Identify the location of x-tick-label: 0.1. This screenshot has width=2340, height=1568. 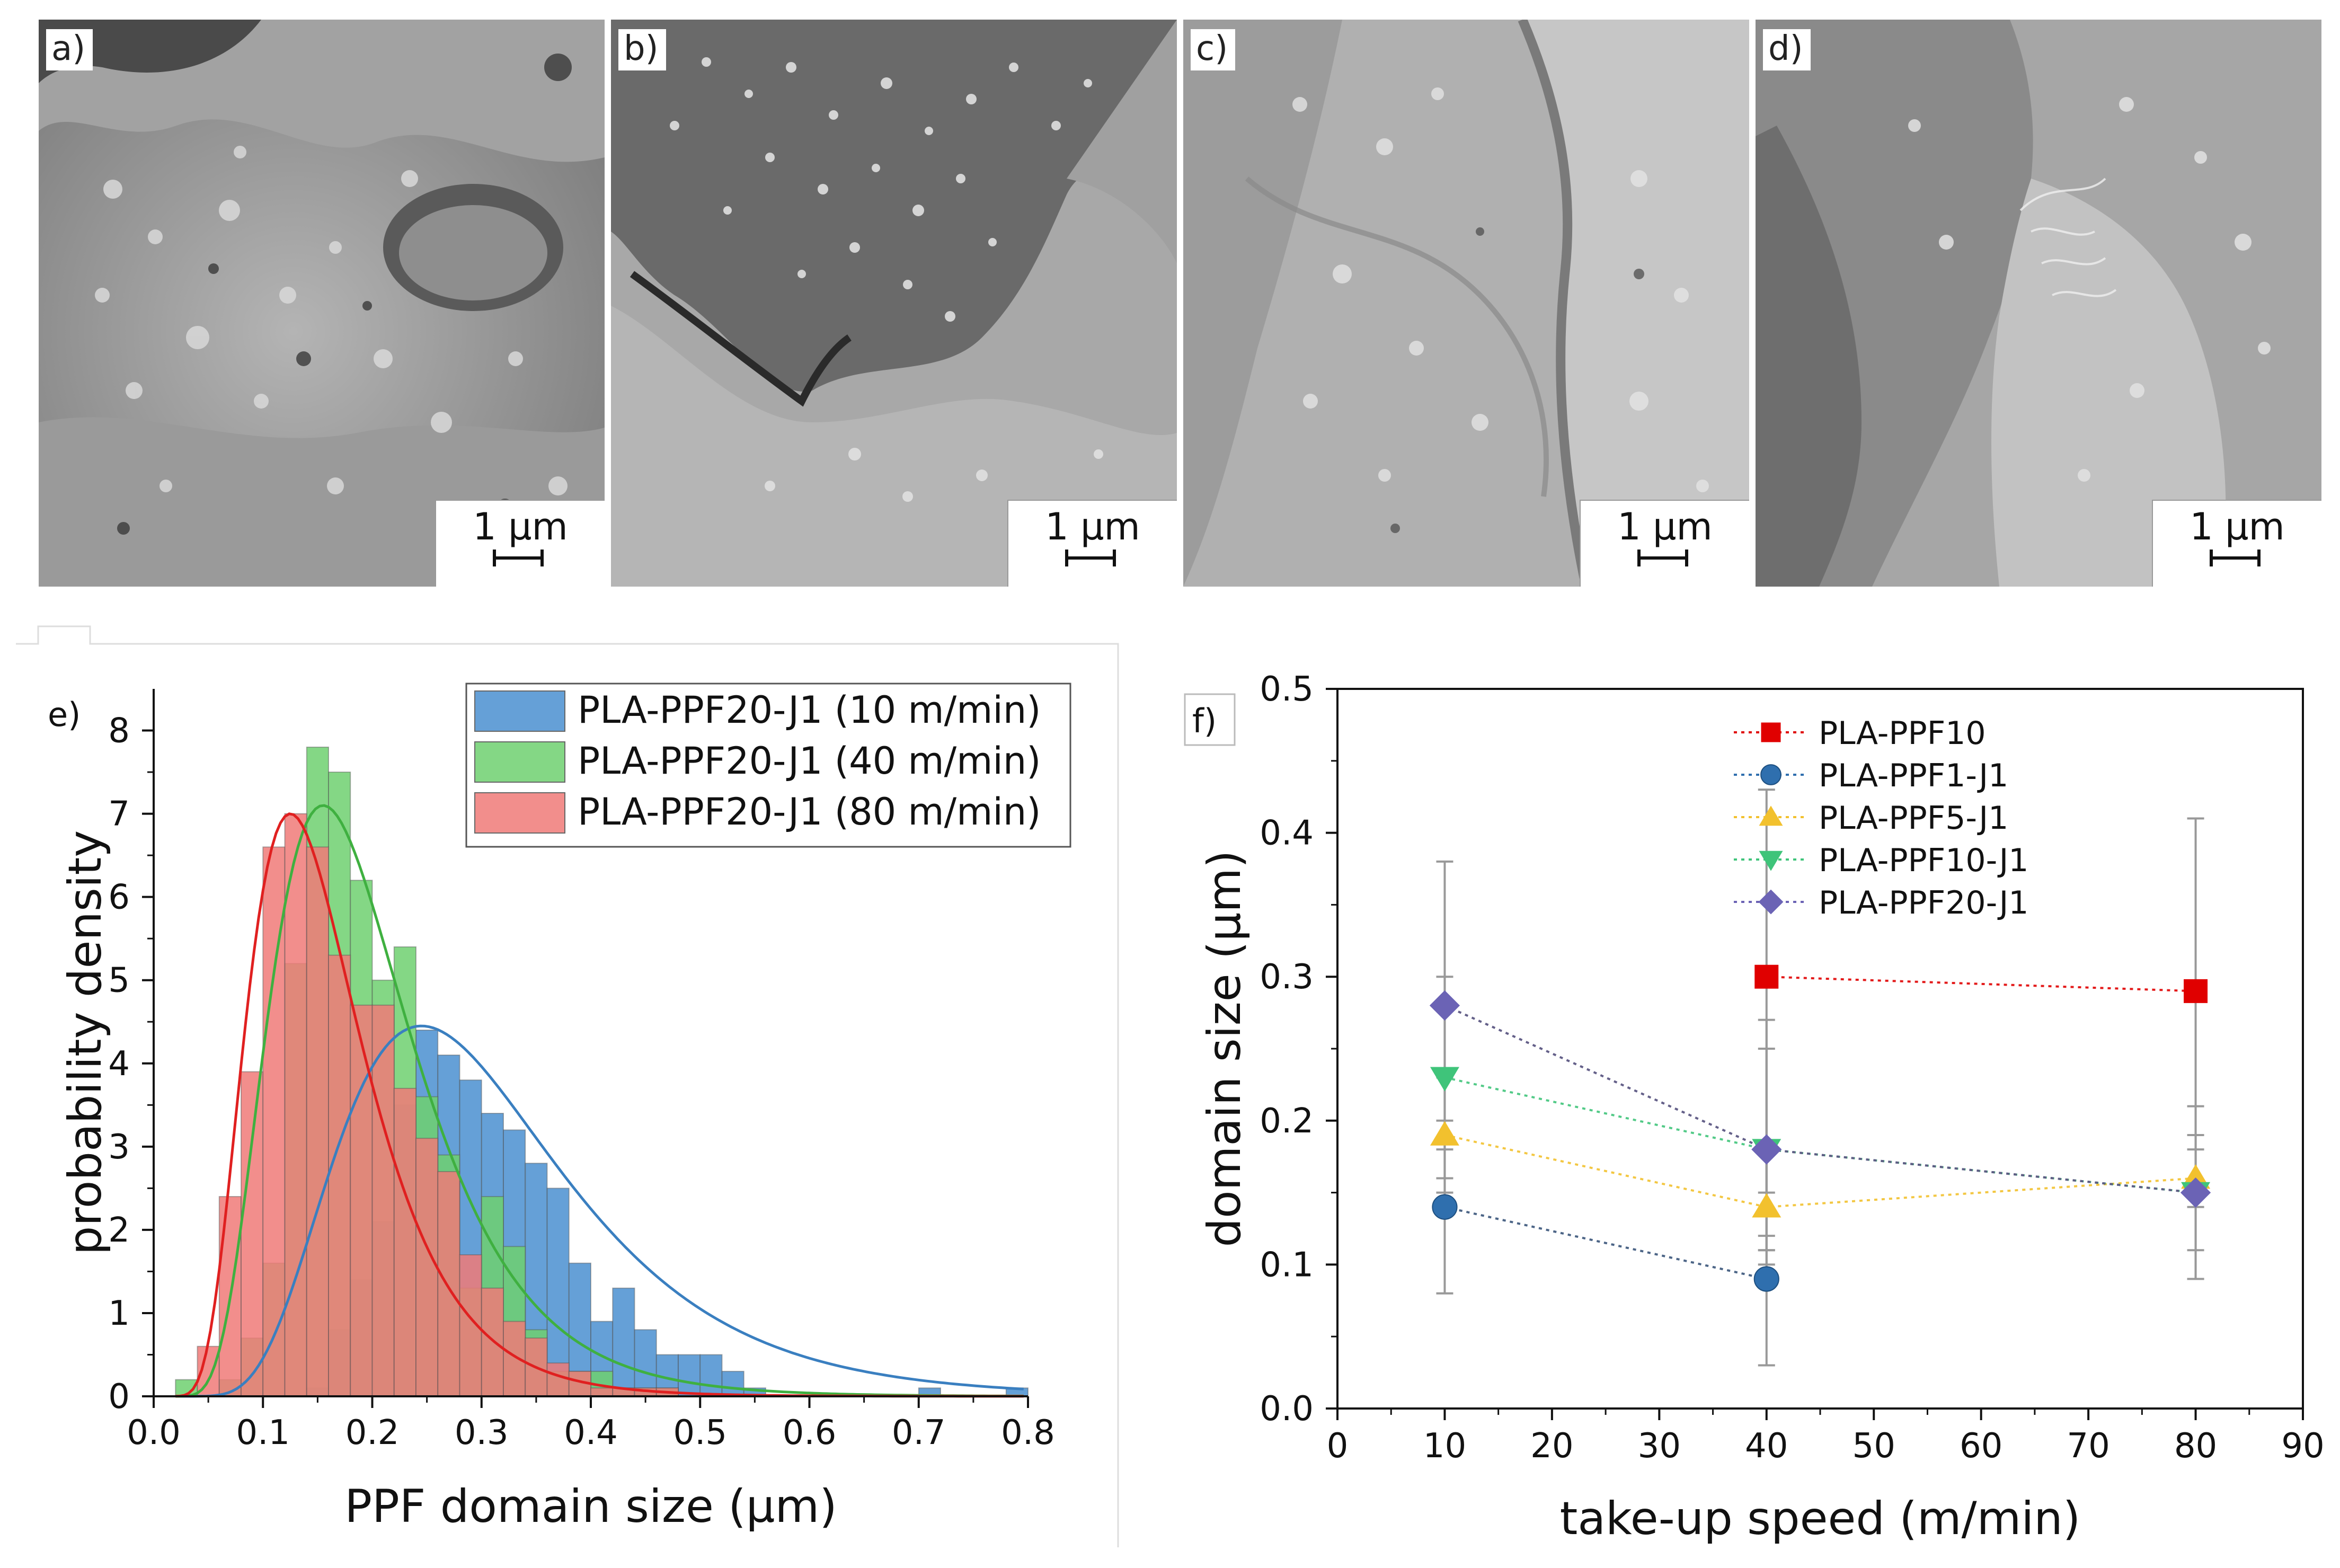
(263, 1432).